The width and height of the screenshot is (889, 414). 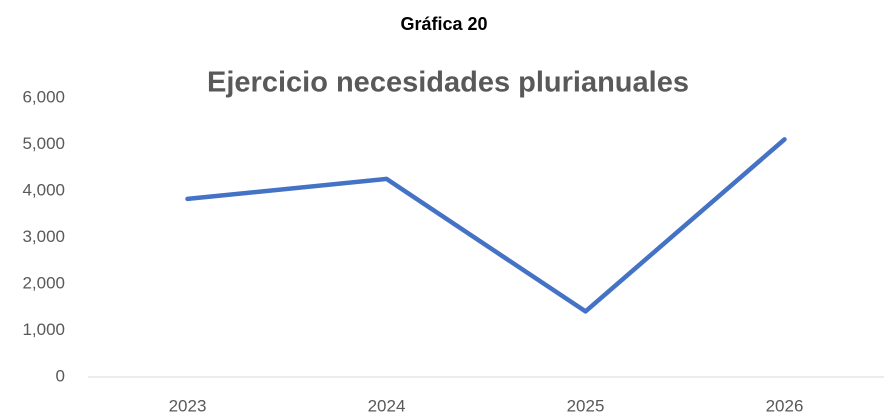 I want to click on y-tick-label: 5,000, so click(x=43, y=143).